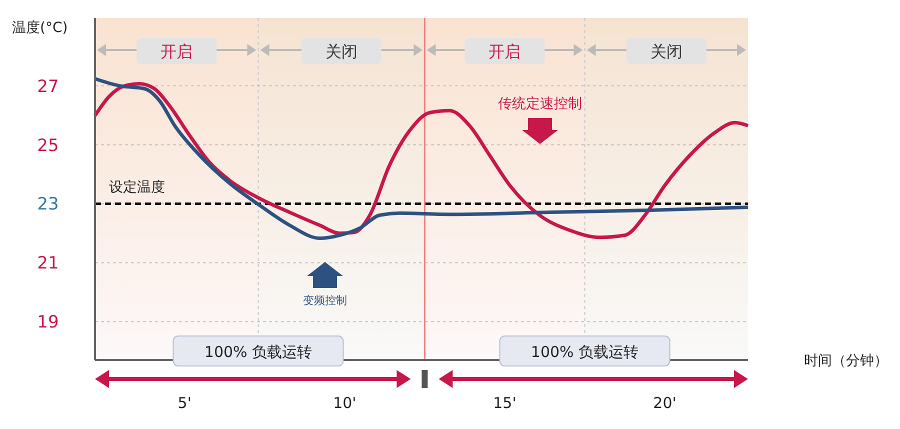 The height and width of the screenshot is (429, 900). Describe the element at coordinates (664, 403) in the screenshot. I see `x-tick-label: 20'` at that location.